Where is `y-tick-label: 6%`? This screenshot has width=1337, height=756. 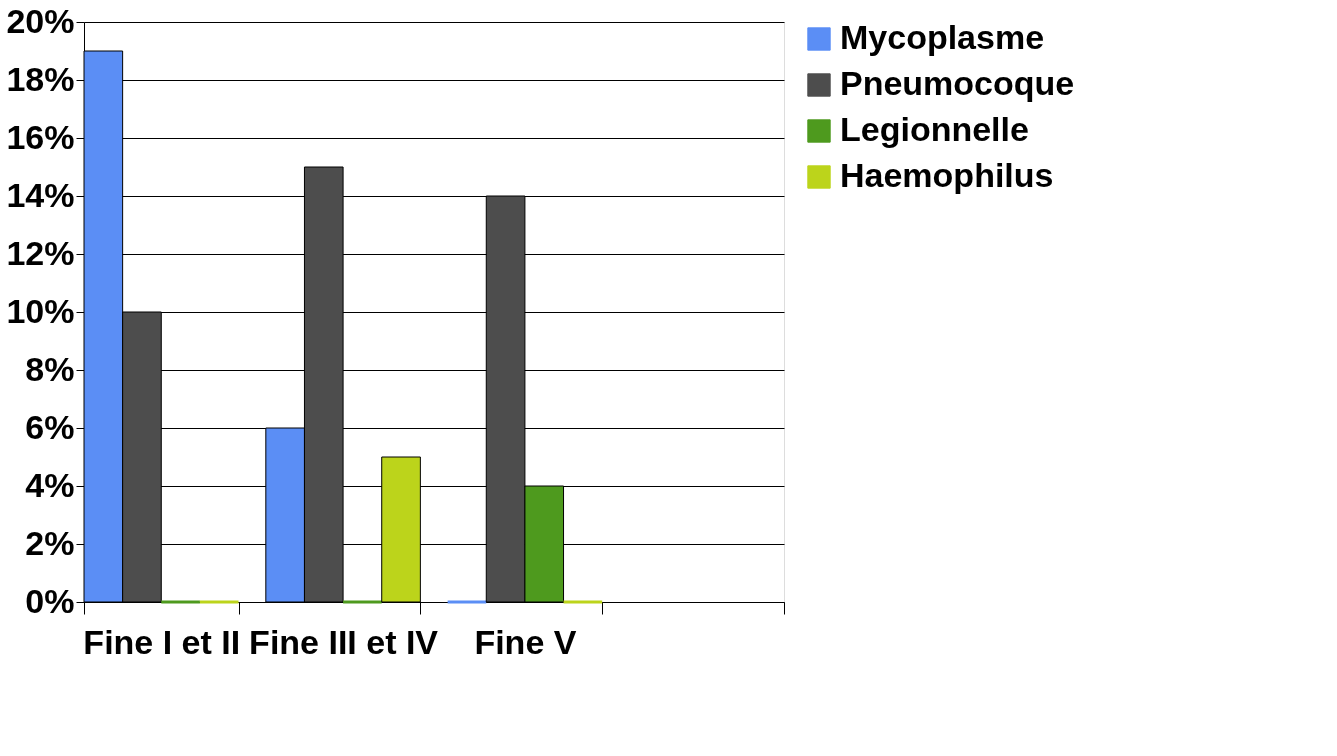
y-tick-label: 6% is located at coordinates (50, 426).